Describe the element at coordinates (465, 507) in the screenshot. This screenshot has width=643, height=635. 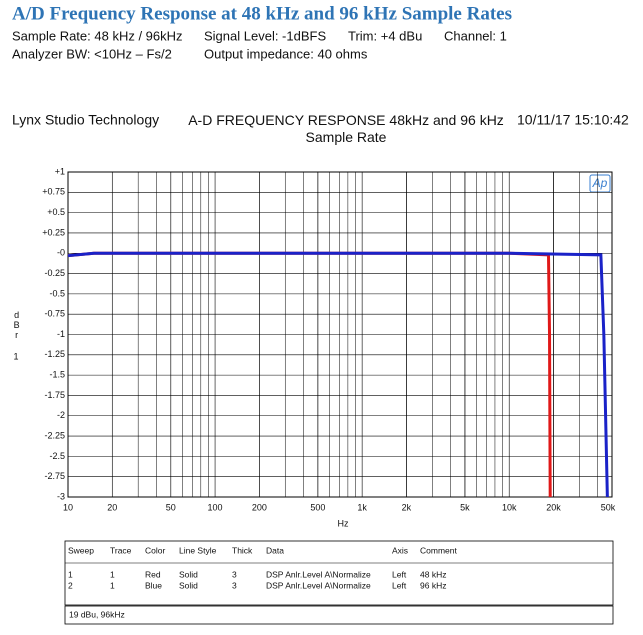
I see `x-tick-label: 5k` at that location.